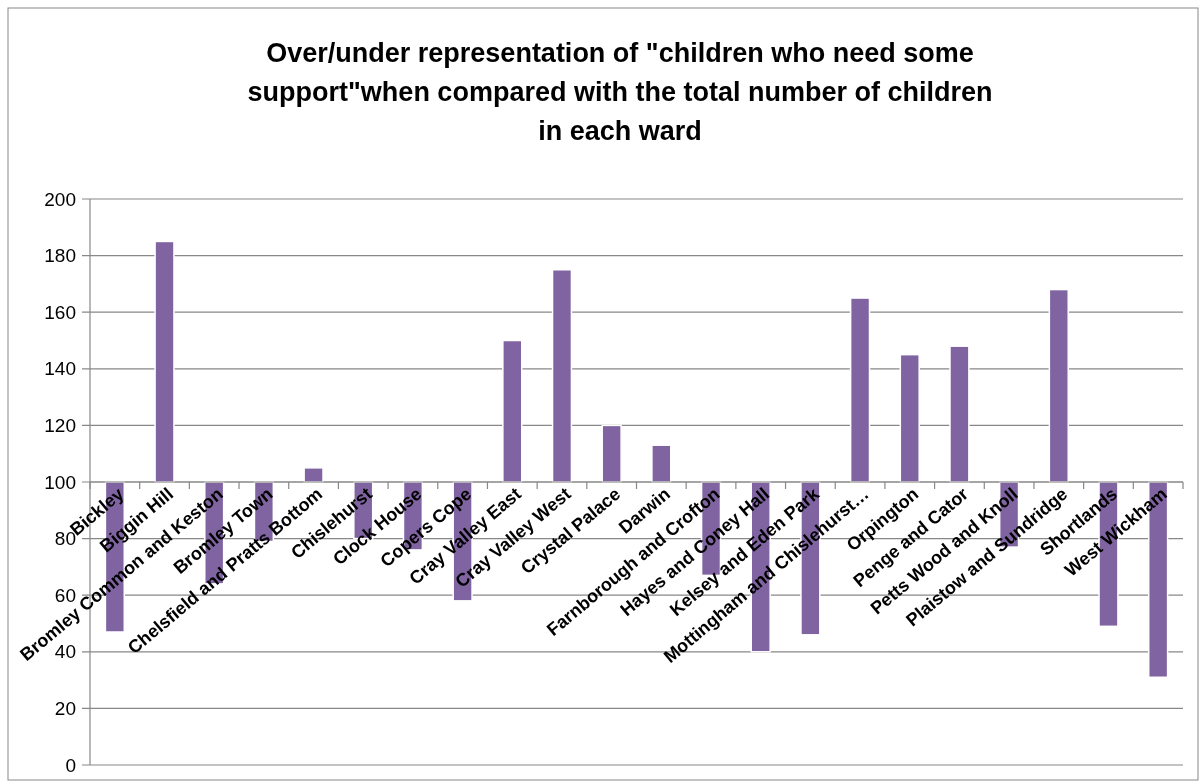 This screenshot has height=781, width=1199. Describe the element at coordinates (70, 765) in the screenshot. I see `y-tick-label: 0` at that location.